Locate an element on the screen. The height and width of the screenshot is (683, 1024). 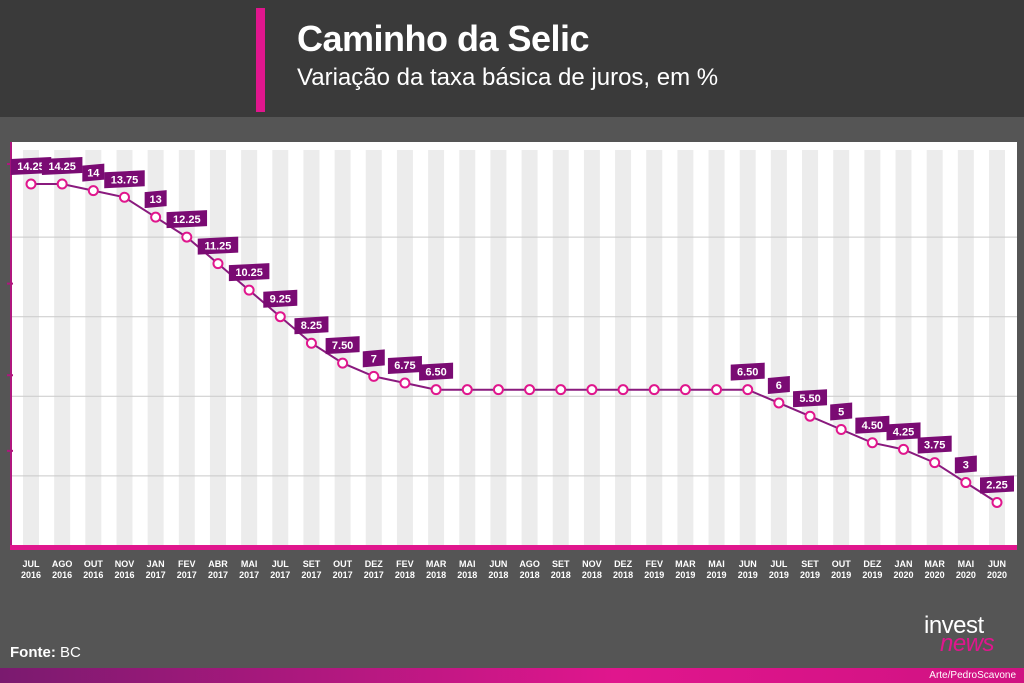
data-label: 10.25 is located at coordinates (249, 273).